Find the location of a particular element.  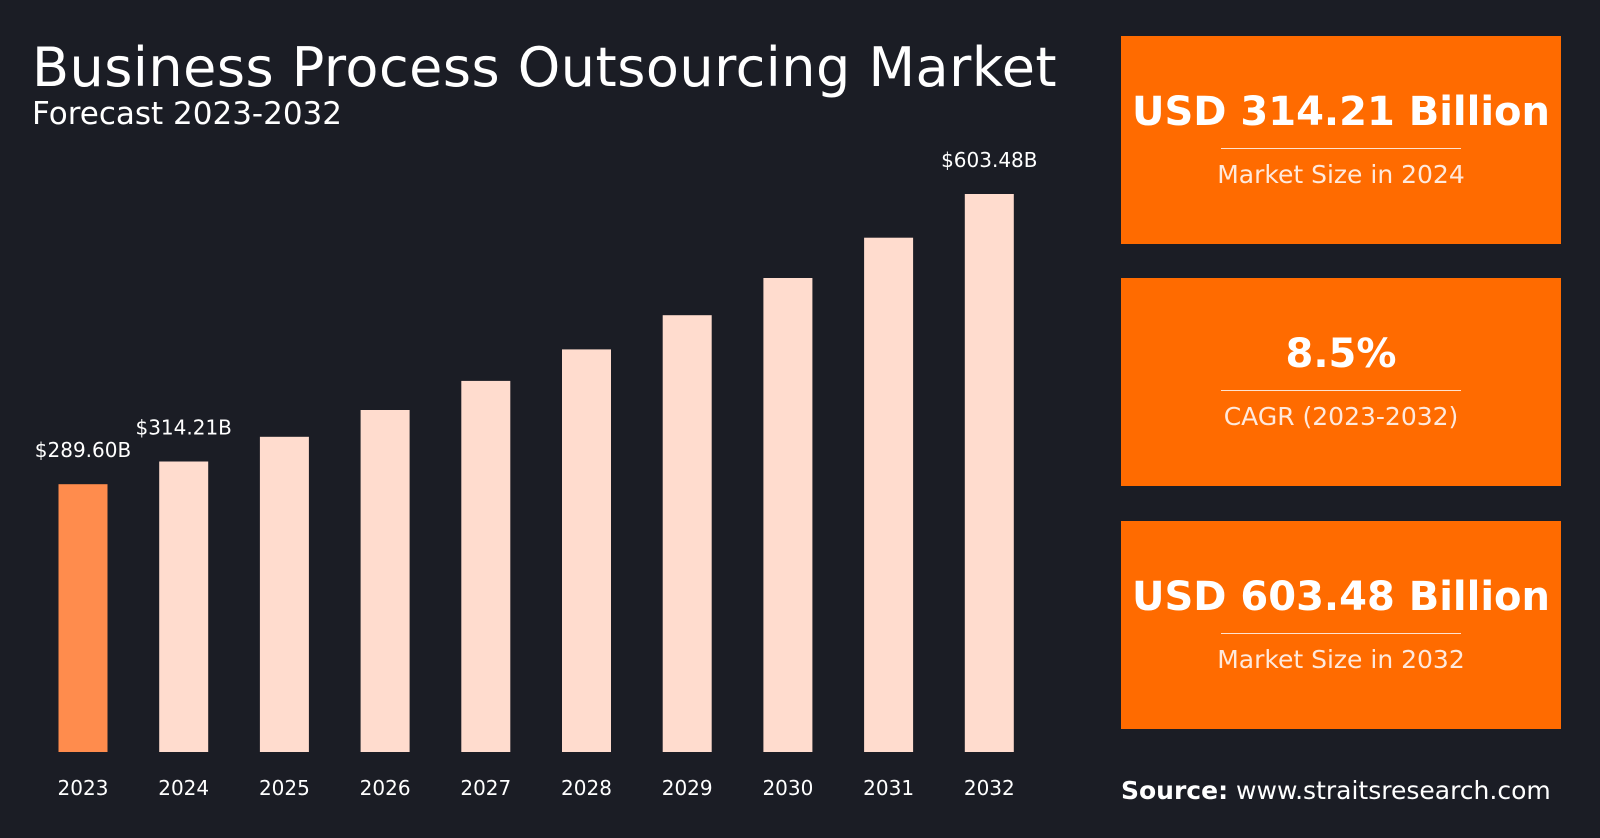

data-label-2024: $314.21B is located at coordinates (183, 428).